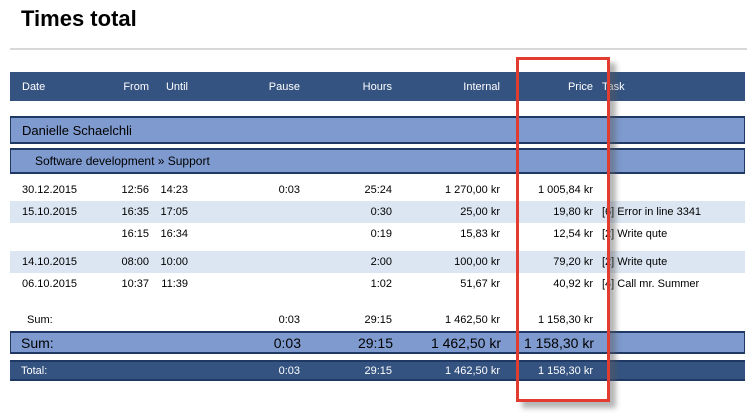  I want to click on sum-row-highlighted: Sum: 0:03 29:15 1 462,50 kr 1 158,30 kr, so click(377, 342).